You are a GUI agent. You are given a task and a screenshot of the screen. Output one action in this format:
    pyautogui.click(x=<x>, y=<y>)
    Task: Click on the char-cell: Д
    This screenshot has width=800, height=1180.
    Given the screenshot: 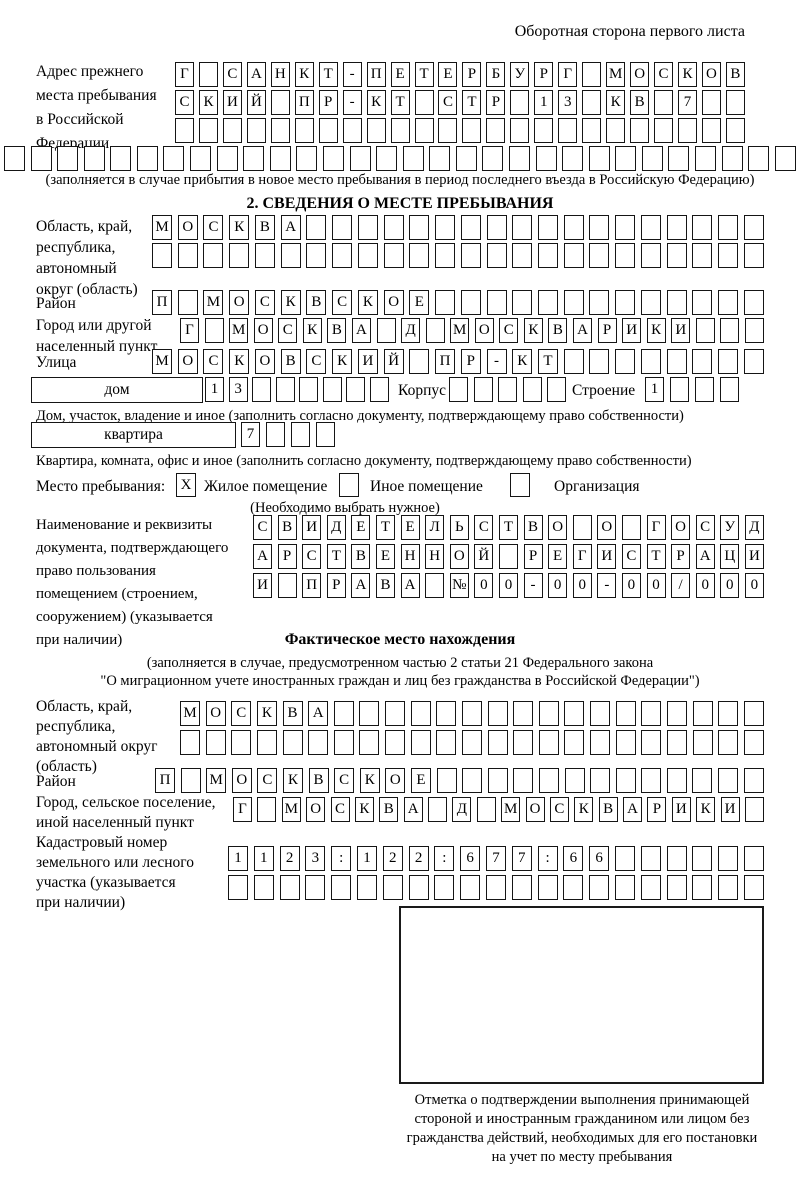 What is the action you would take?
    pyautogui.click(x=336, y=527)
    